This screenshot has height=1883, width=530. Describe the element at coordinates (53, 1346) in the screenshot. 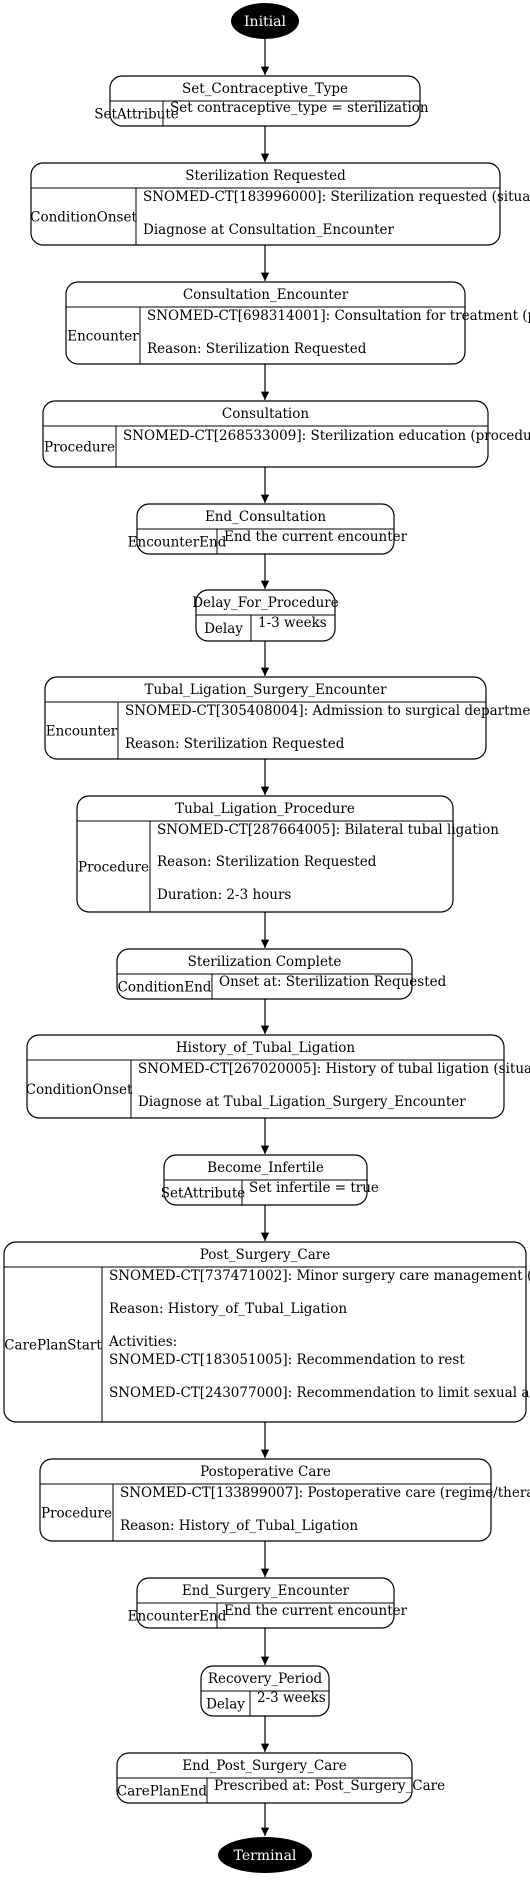

I see `state-type: CarePlanStart` at that location.